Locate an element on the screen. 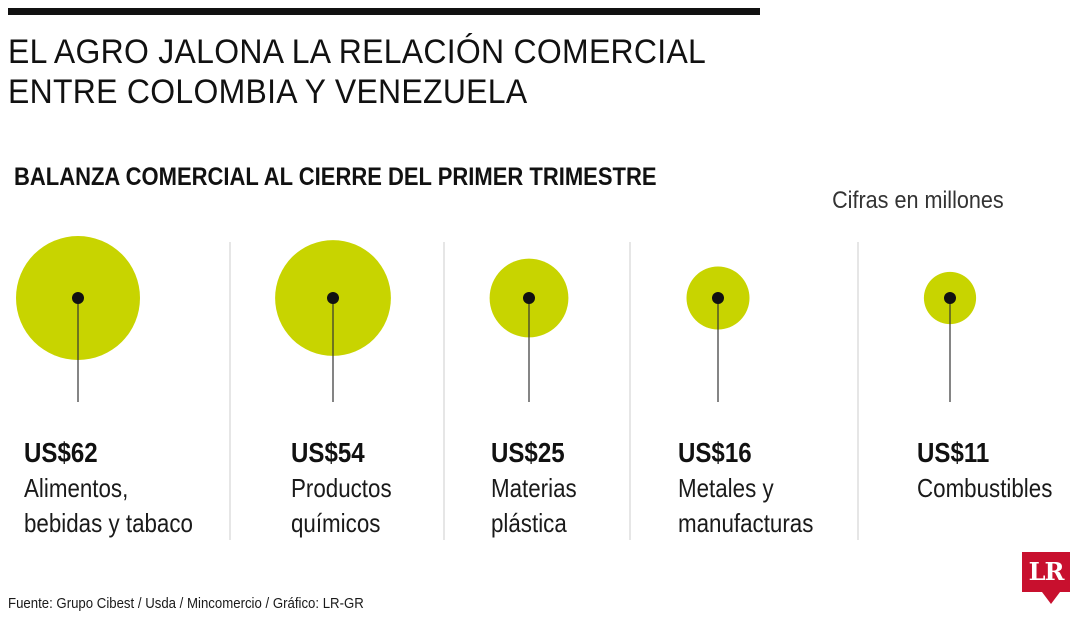 The height and width of the screenshot is (620, 1080). category-label: bebidas y tabaco is located at coordinates (108, 523).